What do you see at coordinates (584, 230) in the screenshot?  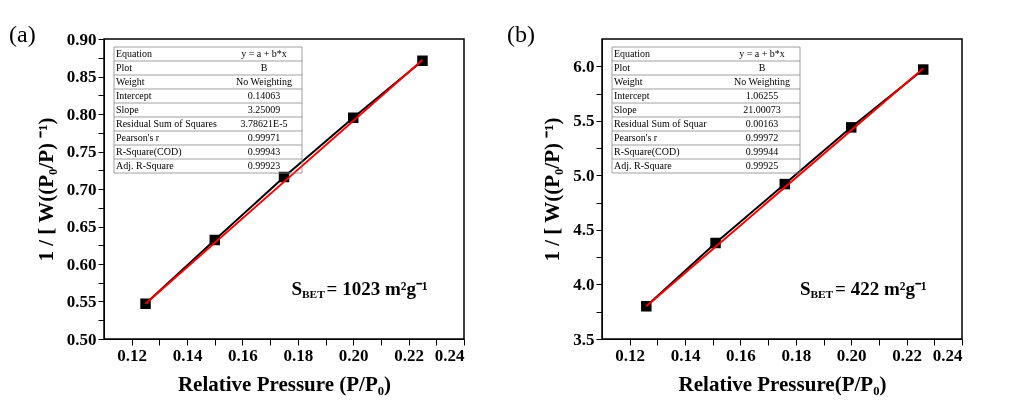 I see `y-tick-label: 4.5` at bounding box center [584, 230].